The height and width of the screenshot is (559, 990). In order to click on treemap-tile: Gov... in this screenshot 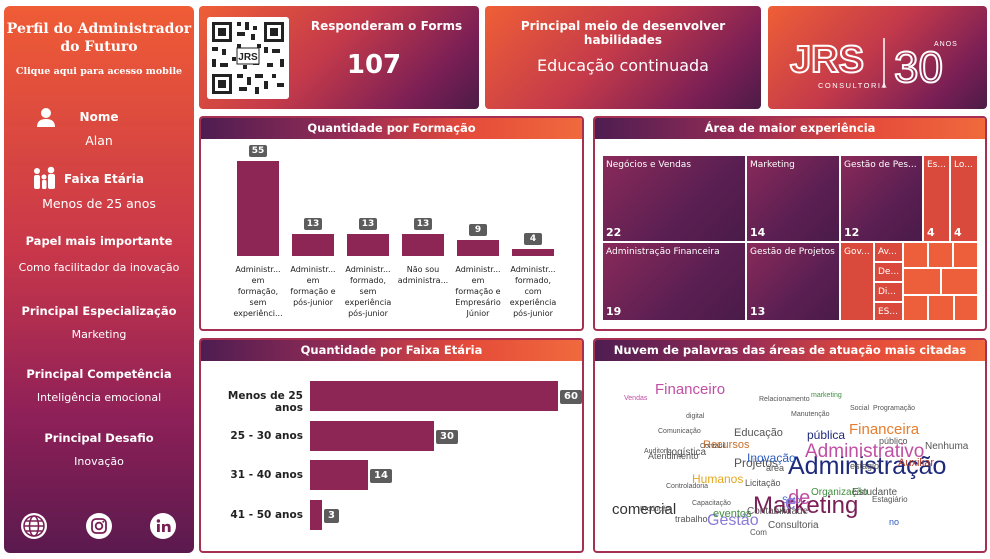, I will do `click(857, 281)`.